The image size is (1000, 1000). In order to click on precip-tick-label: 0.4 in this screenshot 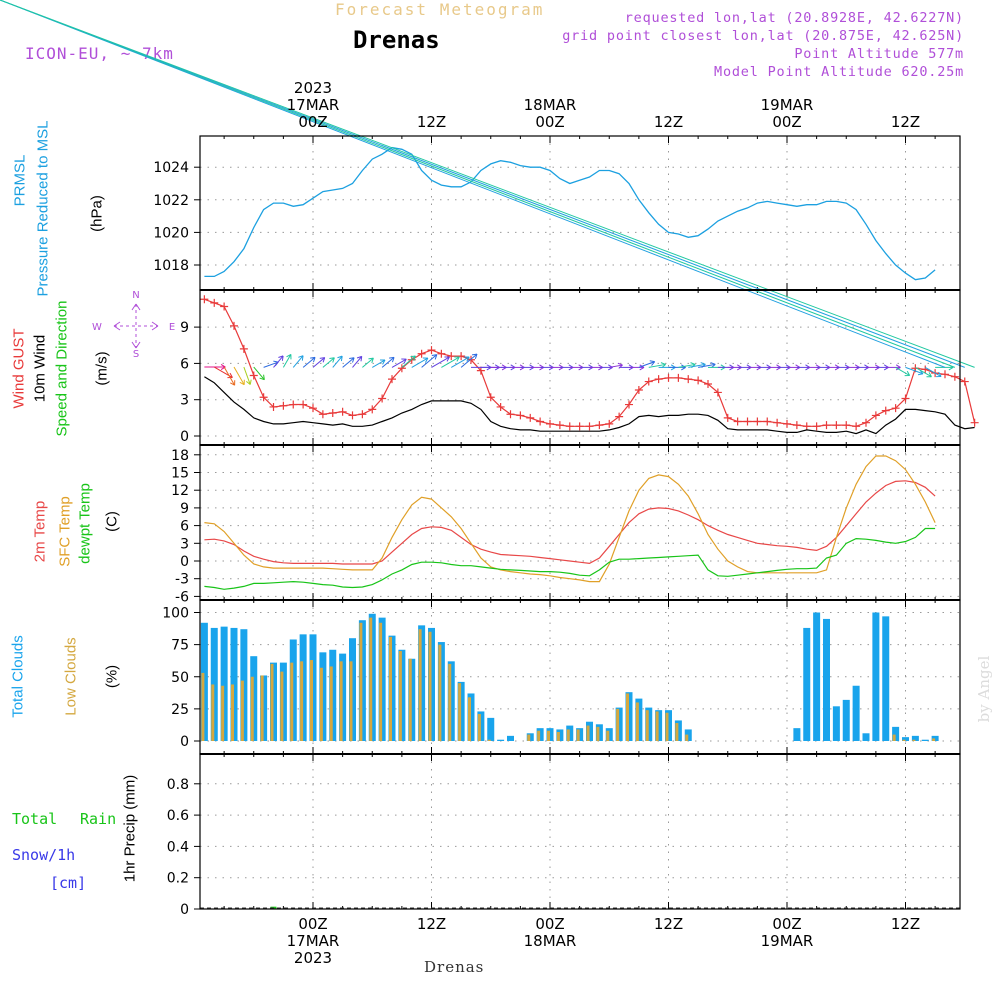, I will do `click(178, 847)`.